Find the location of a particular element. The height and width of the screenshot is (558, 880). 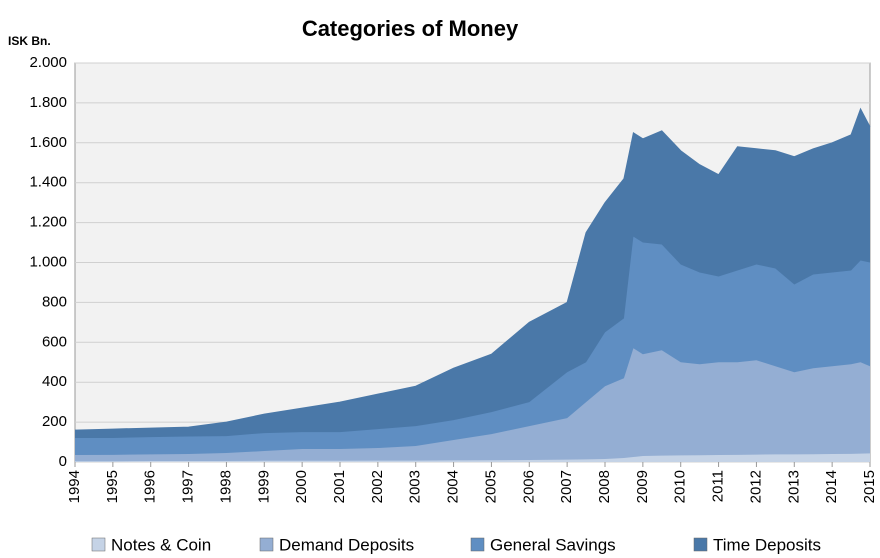

chart-title: Categories of Money is located at coordinates (410, 28).